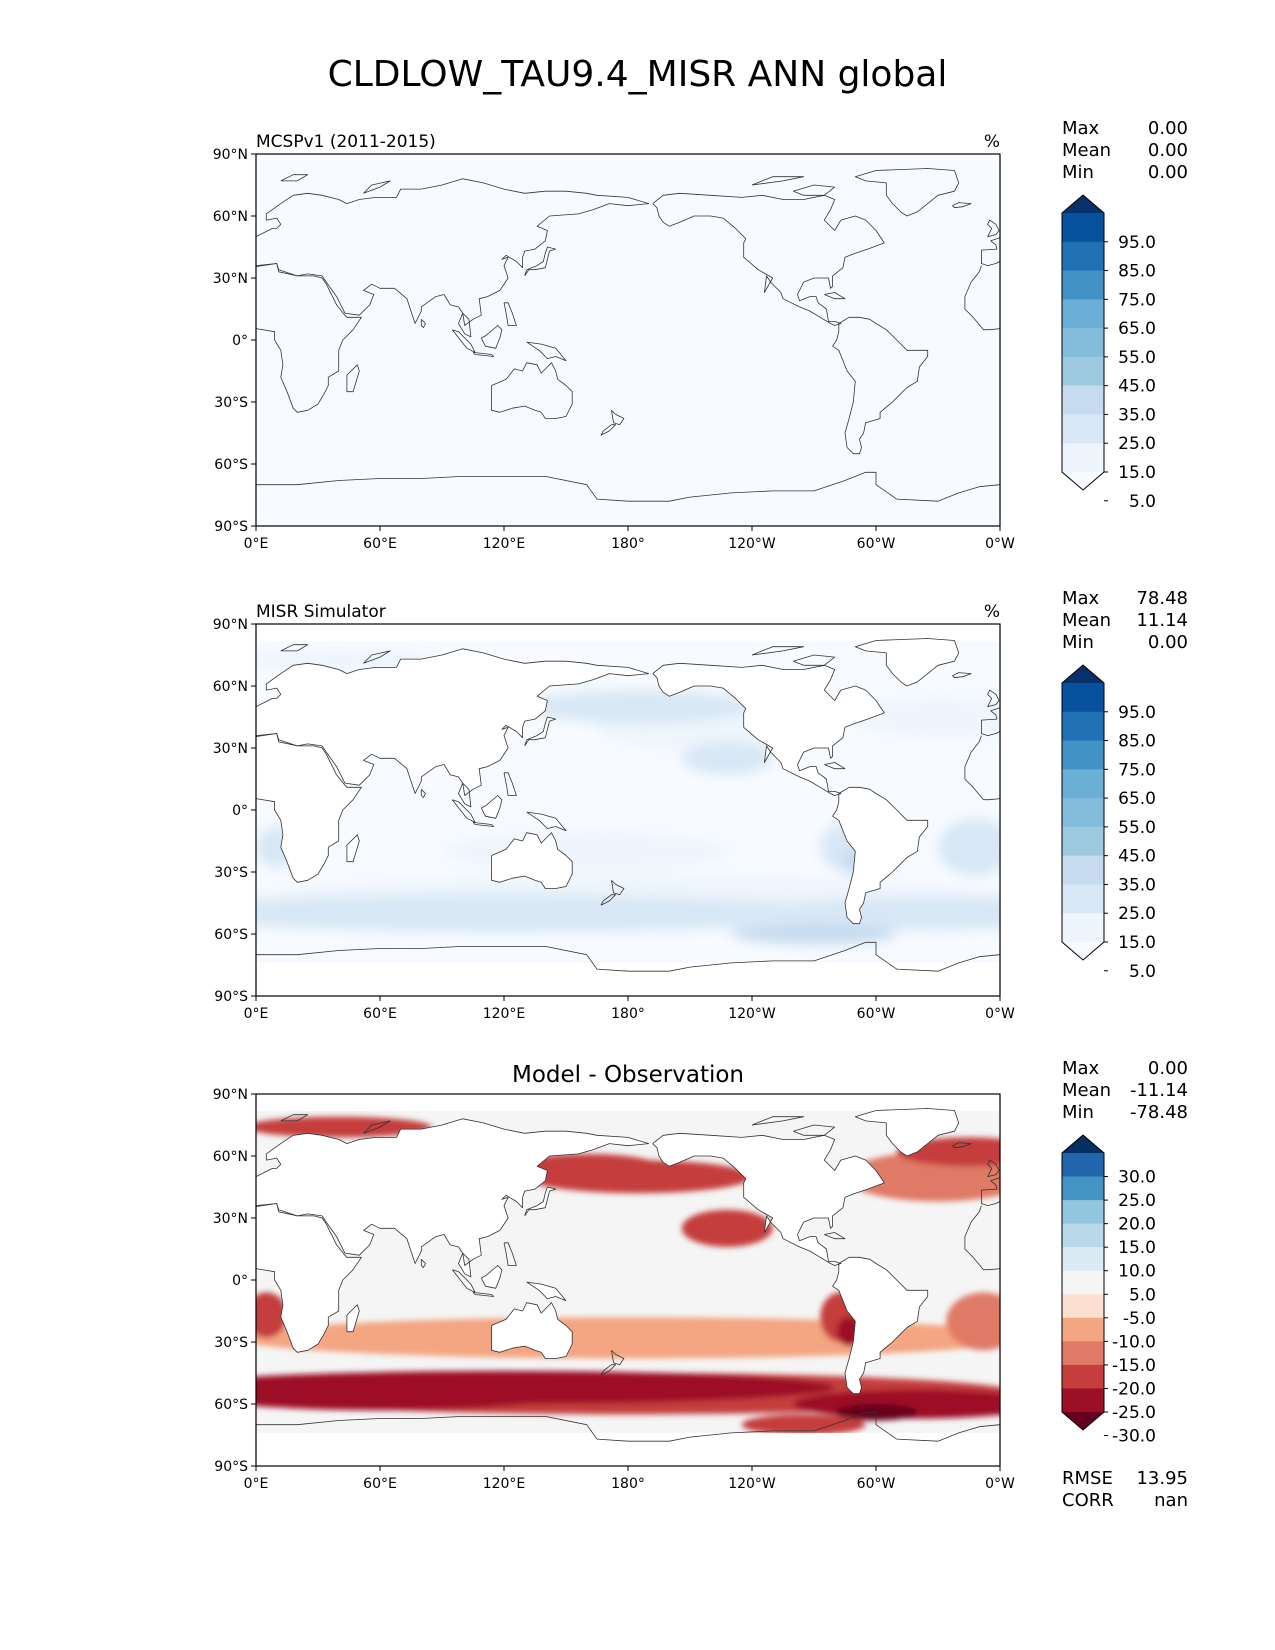 Image resolution: width=1275 pixels, height=1650 pixels. What do you see at coordinates (453, 1198) in the screenshot?
I see `coastline-eurasia` at bounding box center [453, 1198].